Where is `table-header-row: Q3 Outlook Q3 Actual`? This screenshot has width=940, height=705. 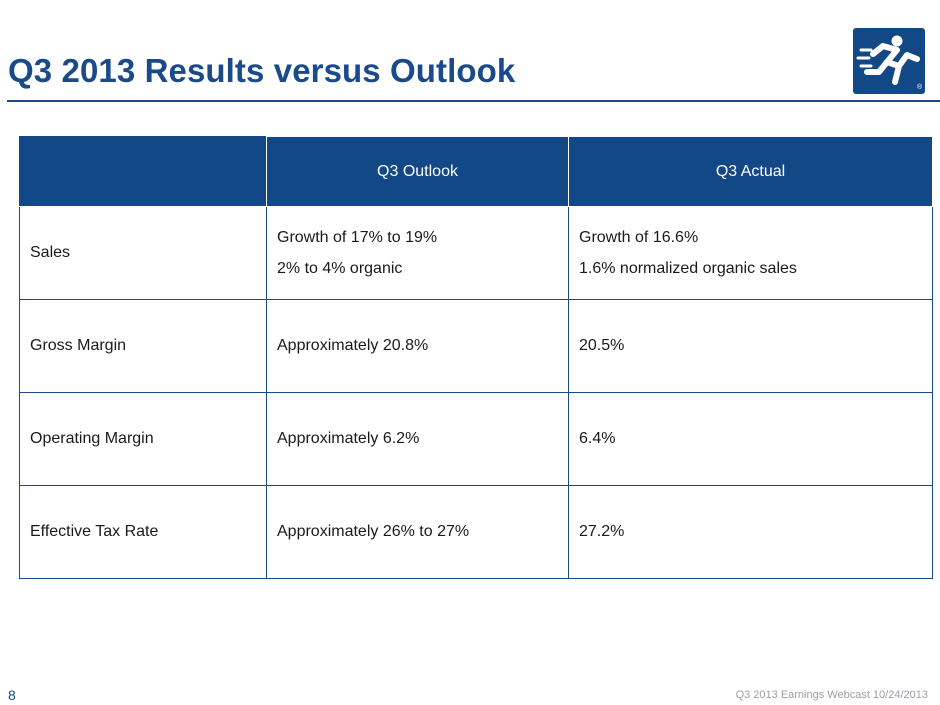
table-header-row: Q3 Outlook Q3 Actual is located at coordinates (476, 171).